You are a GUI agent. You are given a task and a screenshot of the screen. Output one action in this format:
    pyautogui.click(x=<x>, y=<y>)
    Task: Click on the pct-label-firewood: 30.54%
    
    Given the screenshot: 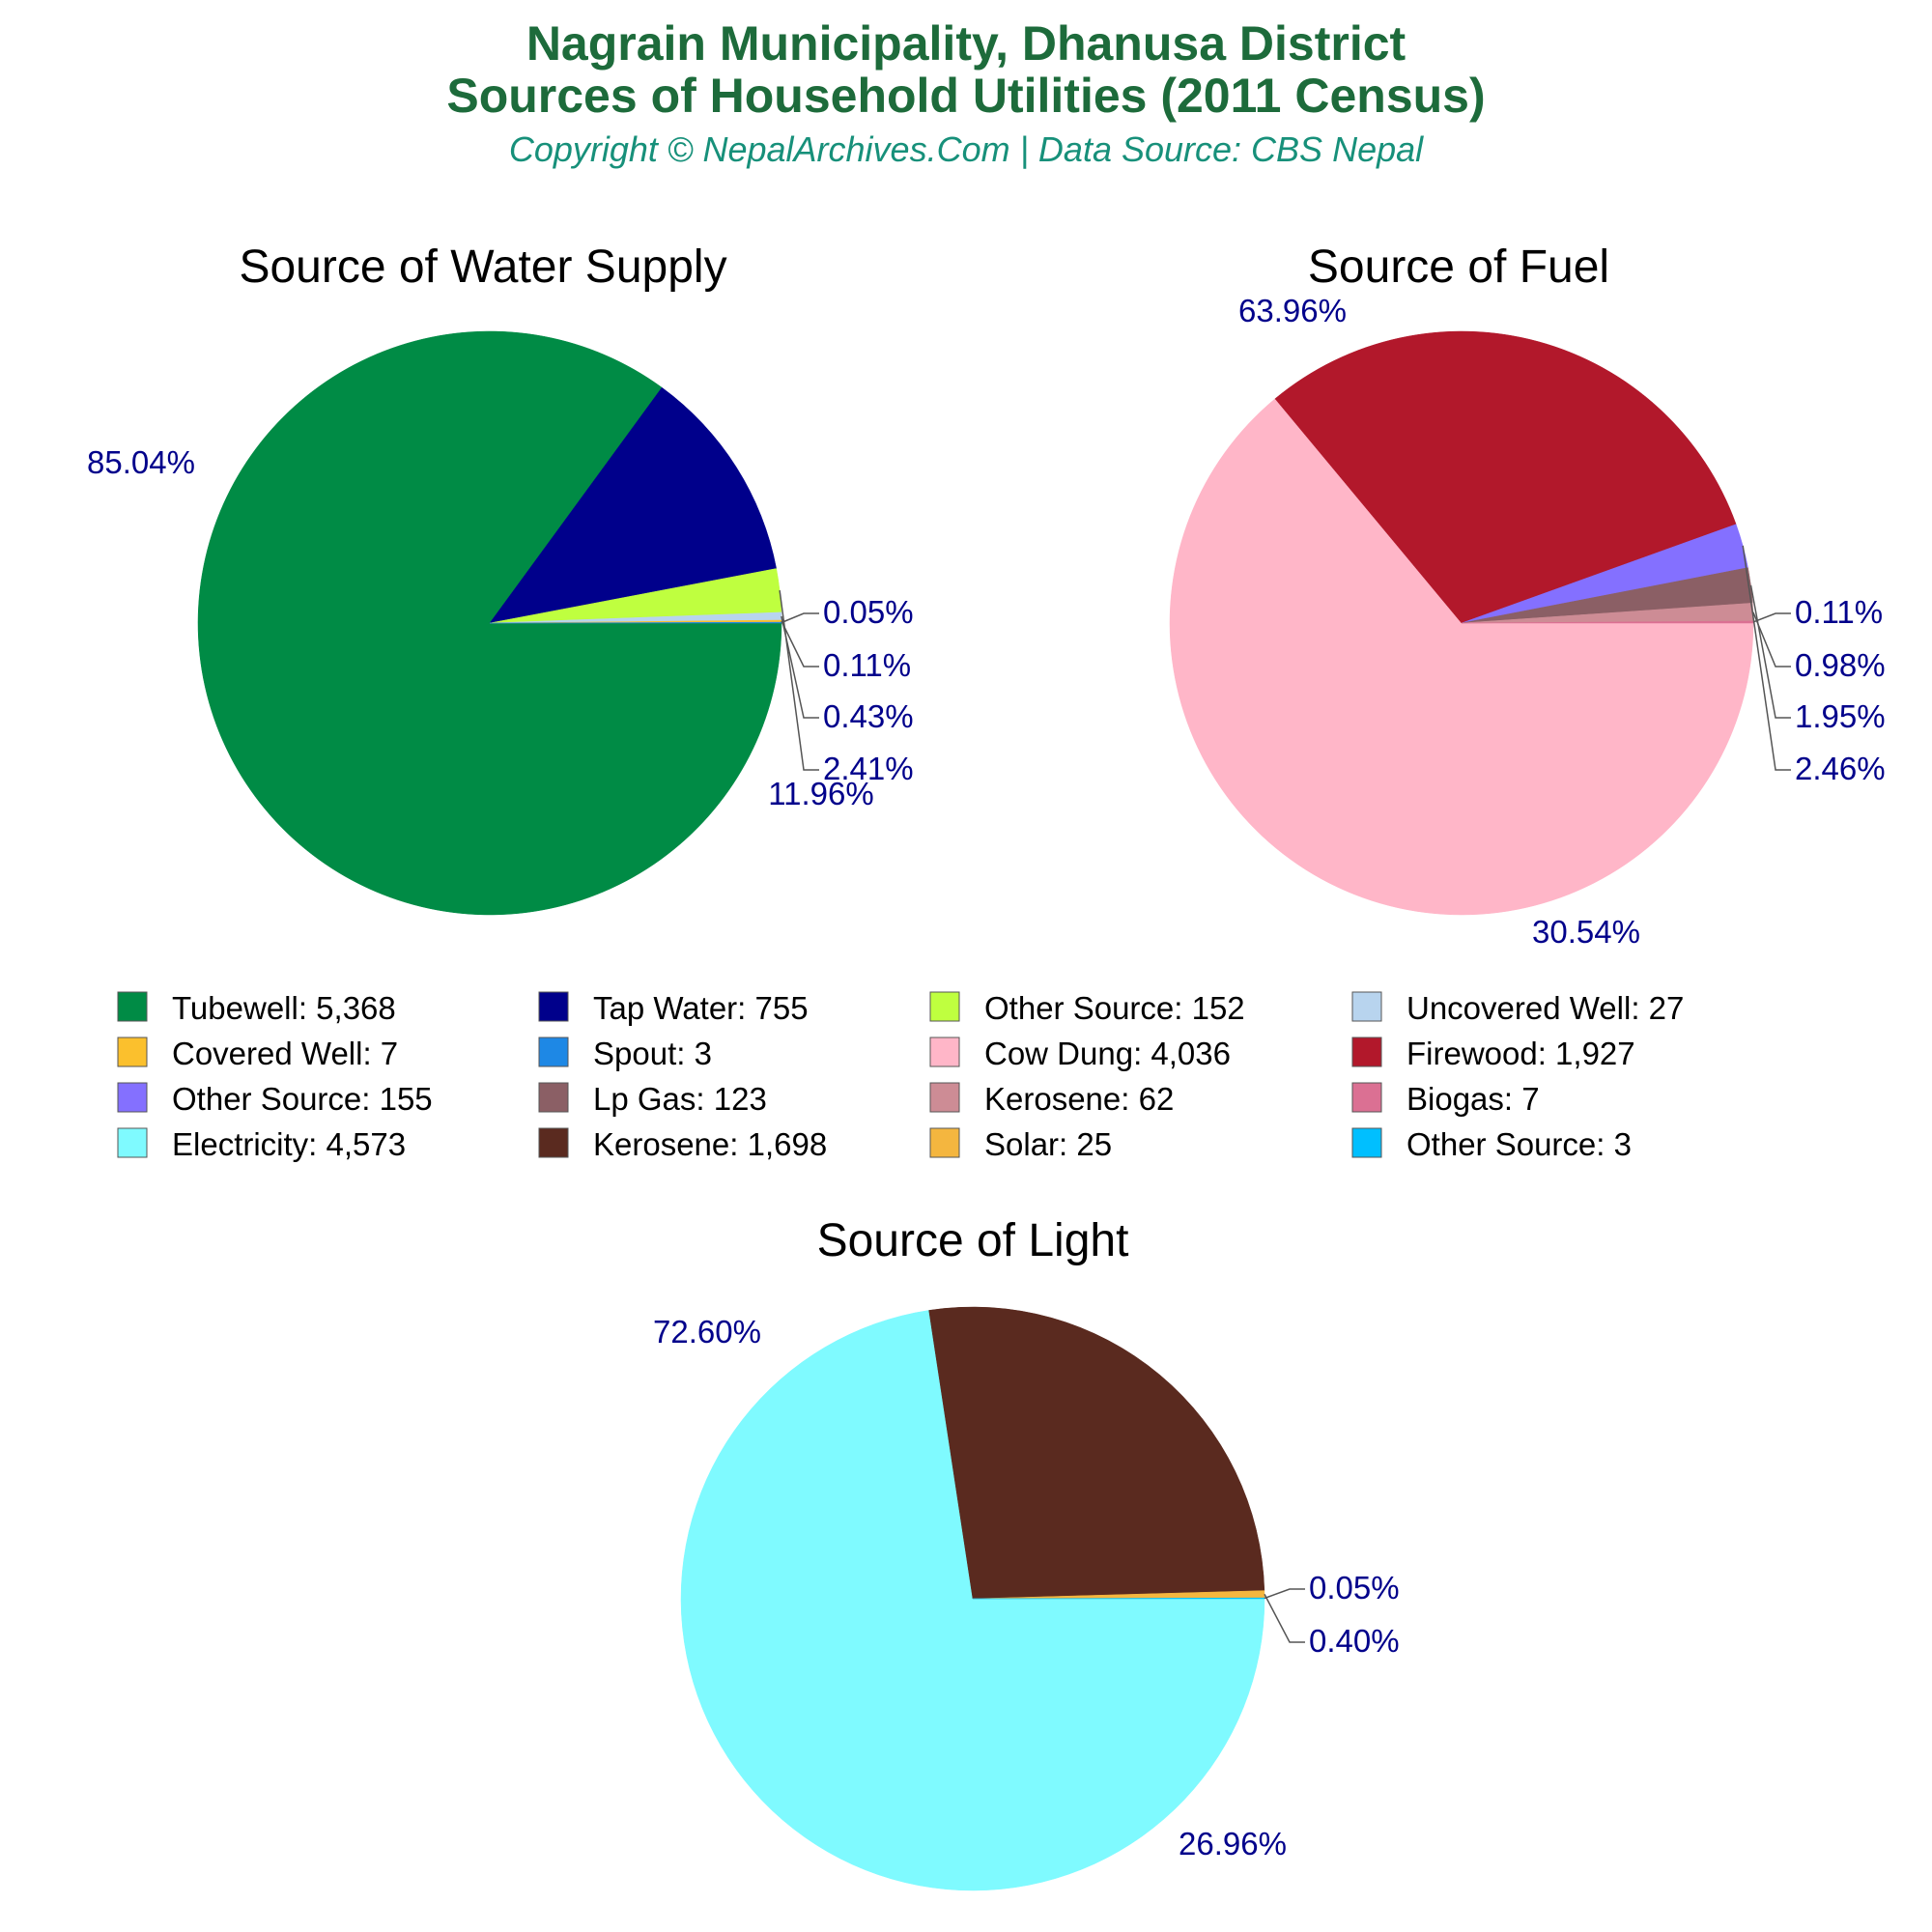 What is the action you would take?
    pyautogui.click(x=1586, y=932)
    